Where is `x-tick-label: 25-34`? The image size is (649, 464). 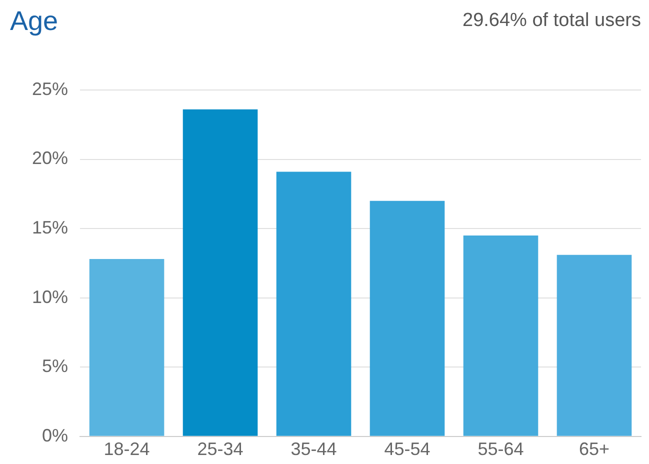 x-tick-label: 25-34 is located at coordinates (220, 449).